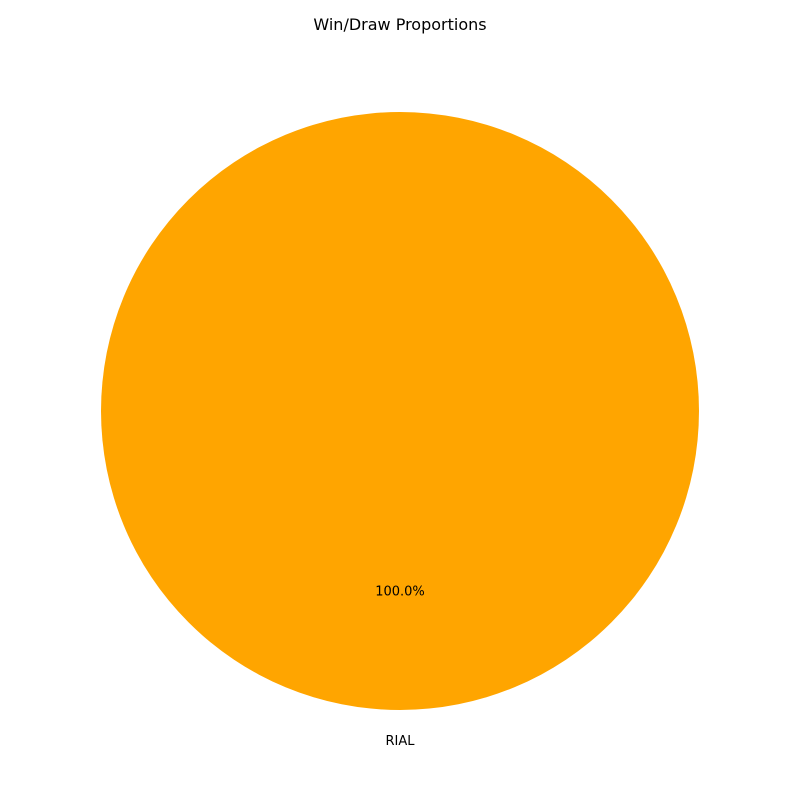  Describe the element at coordinates (400, 741) in the screenshot. I see `pie-slice-label-0: RIAL` at that location.